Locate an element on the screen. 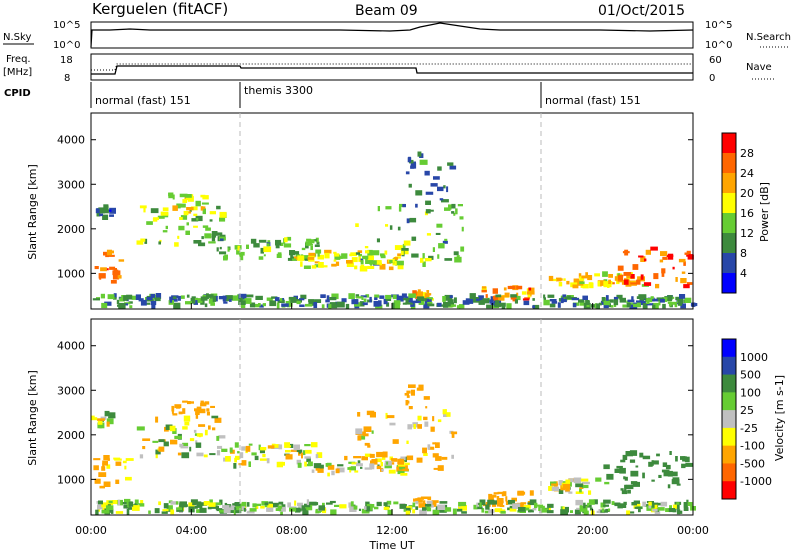 The image size is (800, 554). power-colorbar-swatch is located at coordinates (729, 163).